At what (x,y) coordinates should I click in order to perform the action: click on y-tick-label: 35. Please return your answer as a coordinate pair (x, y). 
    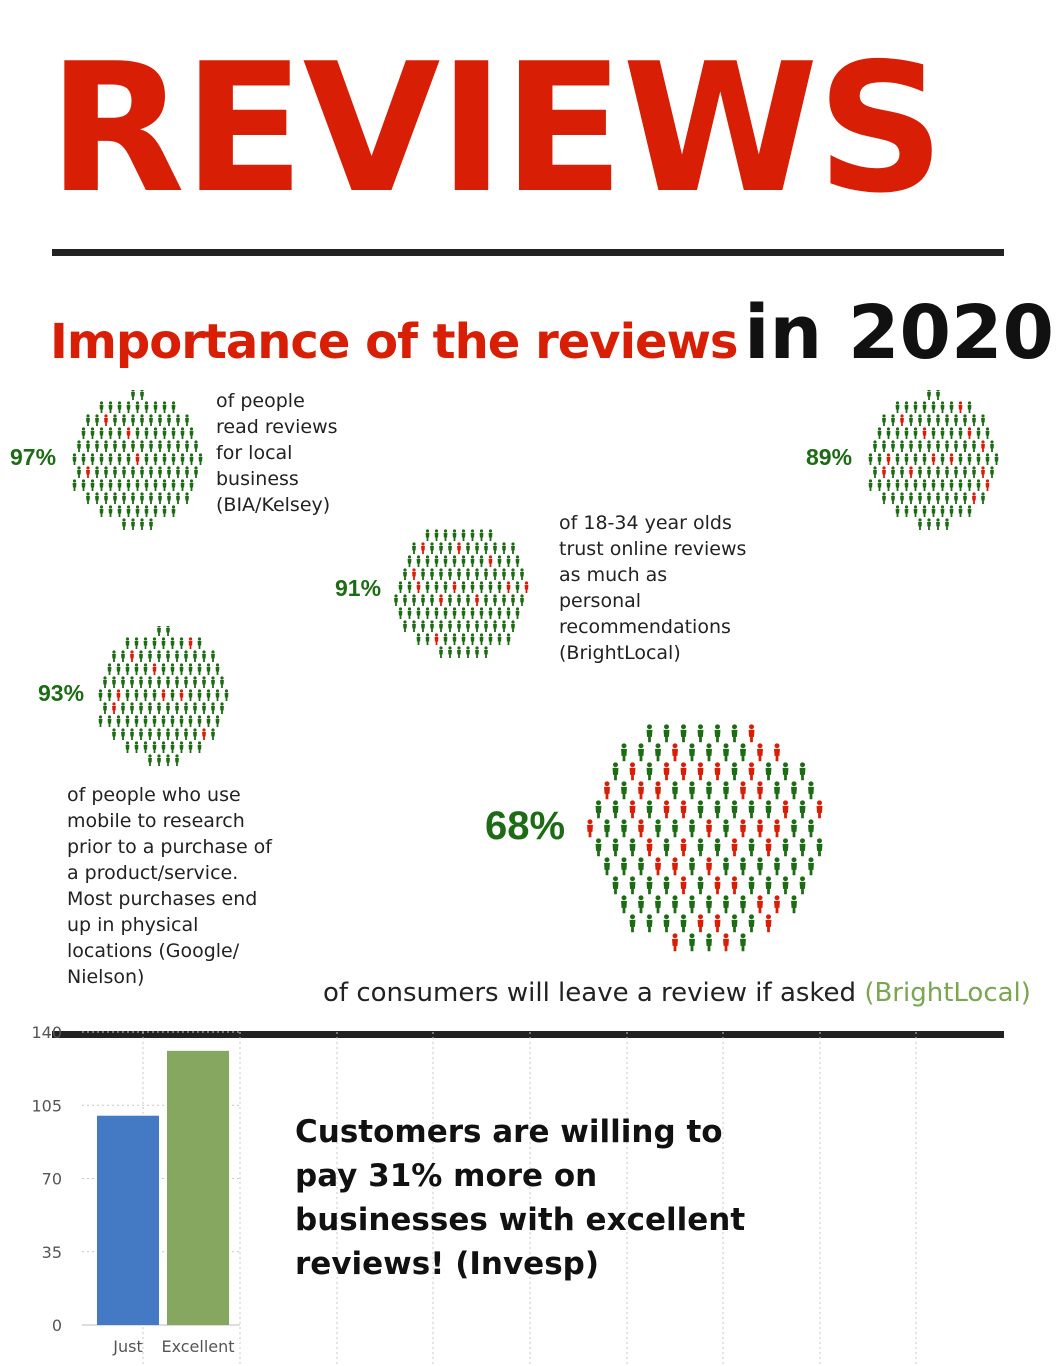
    Looking at the image, I should click on (52, 1252).